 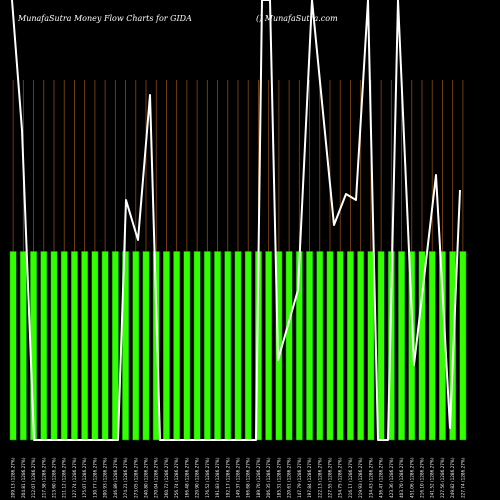 I want to click on x-tick-label: 127.74 (1286.27%), so click(x=74, y=477).